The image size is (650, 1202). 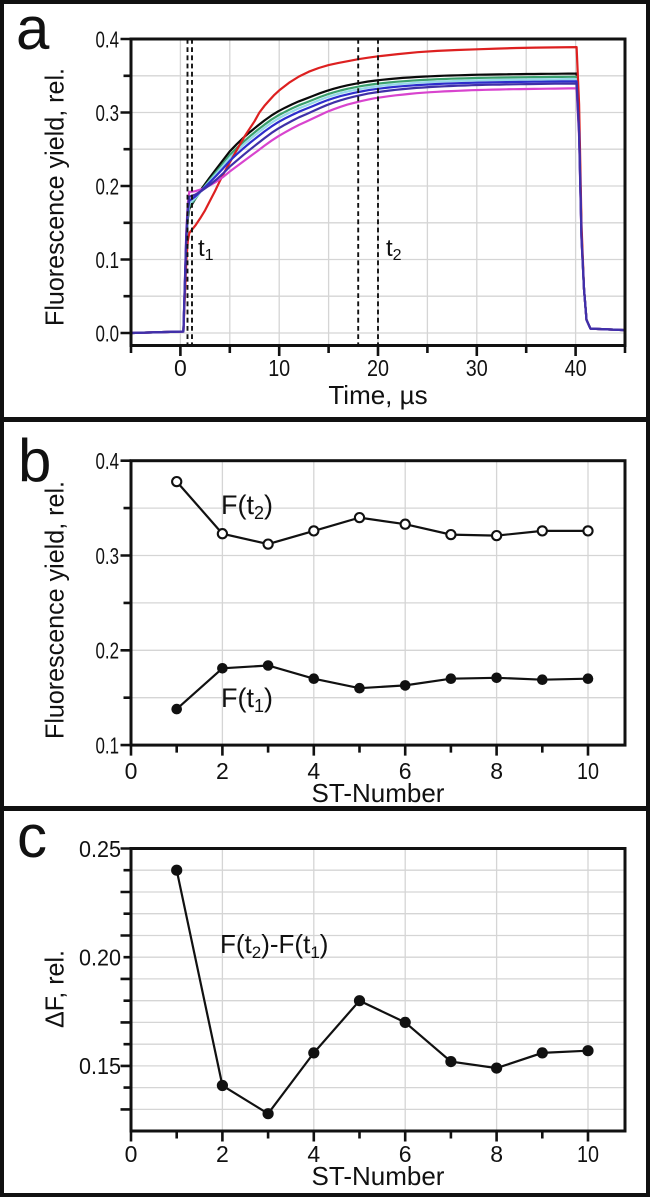 I want to click on svg-text: Time, µs, so click(x=377, y=395).